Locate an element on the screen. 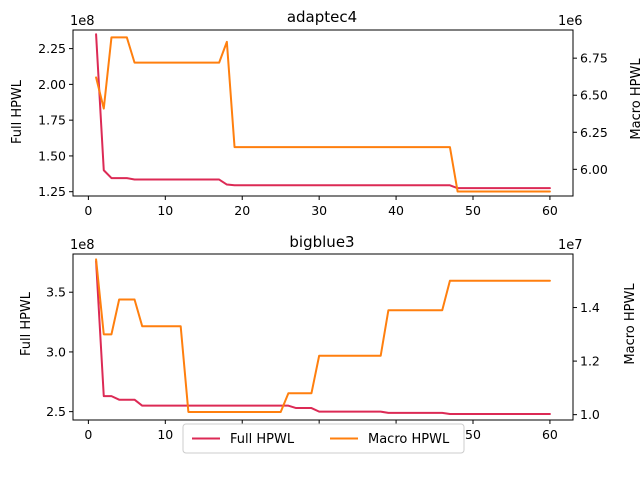 This screenshot has height=479, width=644. y-axis-right-ticks-bigblue3: 1.0 1.2 1.4 is located at coordinates (586, 361).